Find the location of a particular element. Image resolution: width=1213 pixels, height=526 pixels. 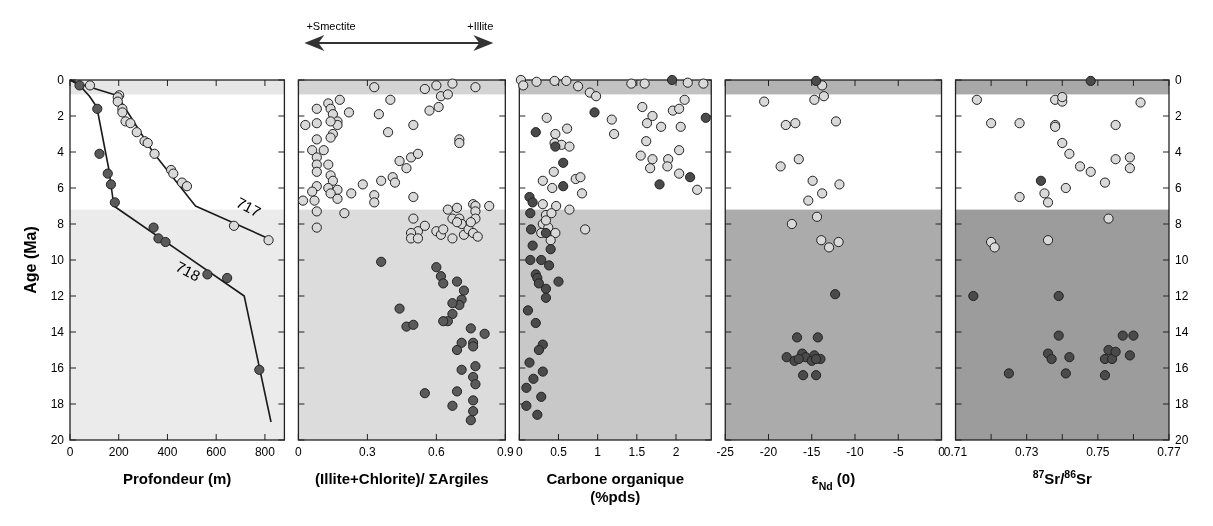

x-tick-label: 0.75 is located at coordinates (1098, 452).